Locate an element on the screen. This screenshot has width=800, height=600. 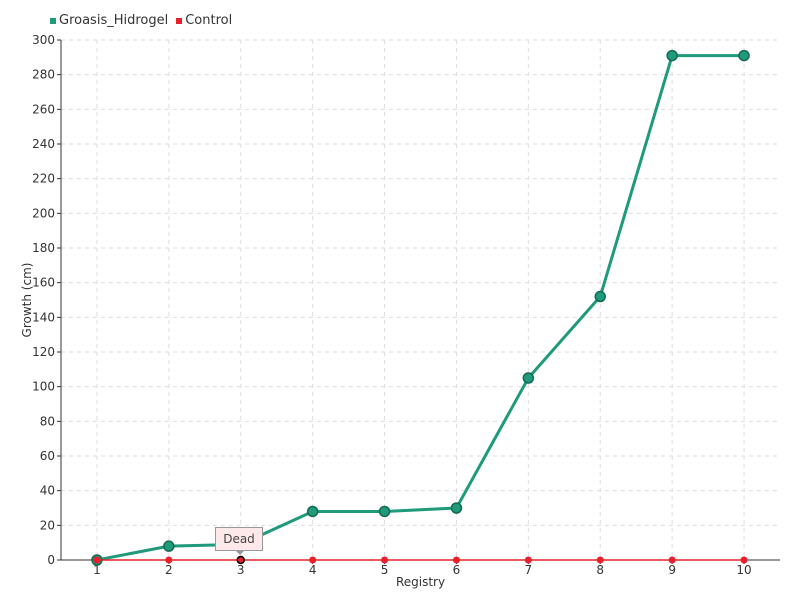
y-tick-label: 40 is located at coordinates (47, 491).